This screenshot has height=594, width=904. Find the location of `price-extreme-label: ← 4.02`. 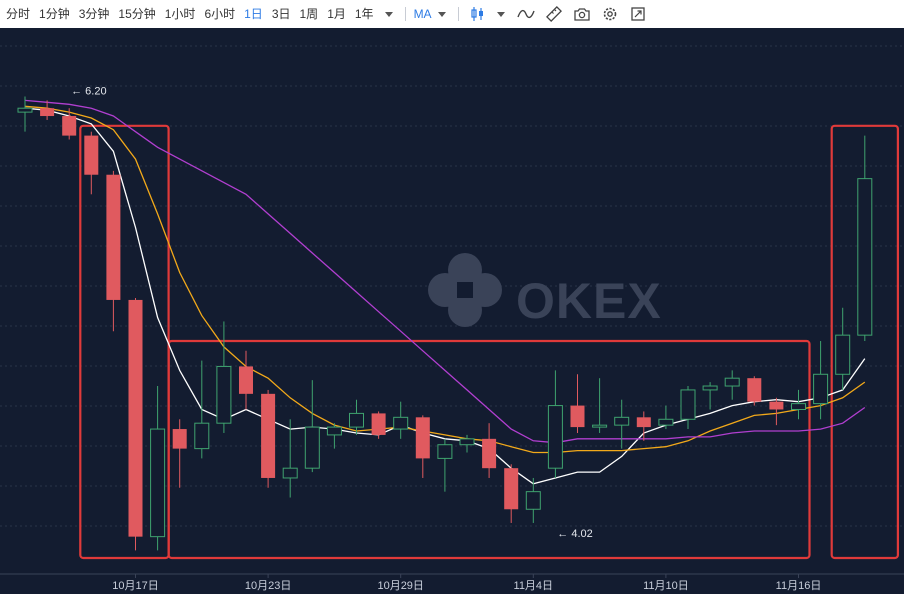

price-extreme-label: ← 4.02 is located at coordinates (574, 534).